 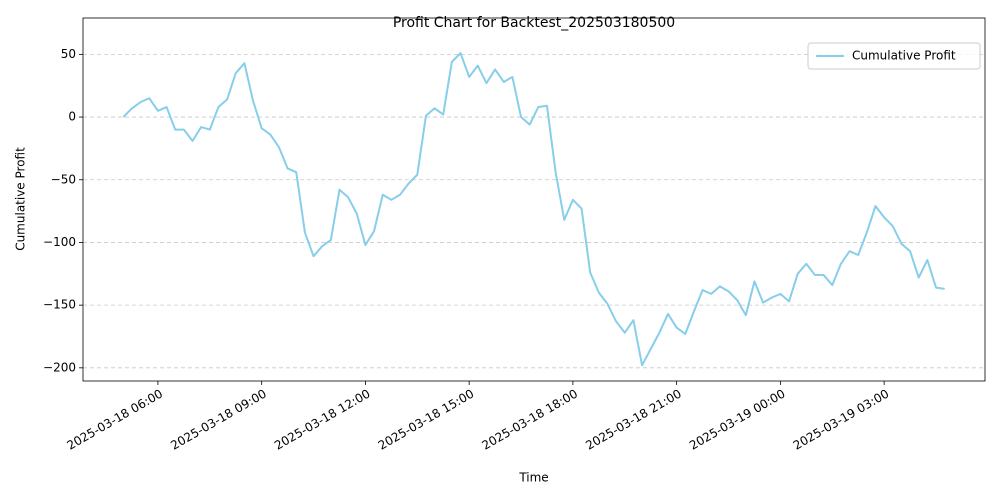 What do you see at coordinates (63, 179) in the screenshot?
I see `y-tick-label: −50` at bounding box center [63, 179].